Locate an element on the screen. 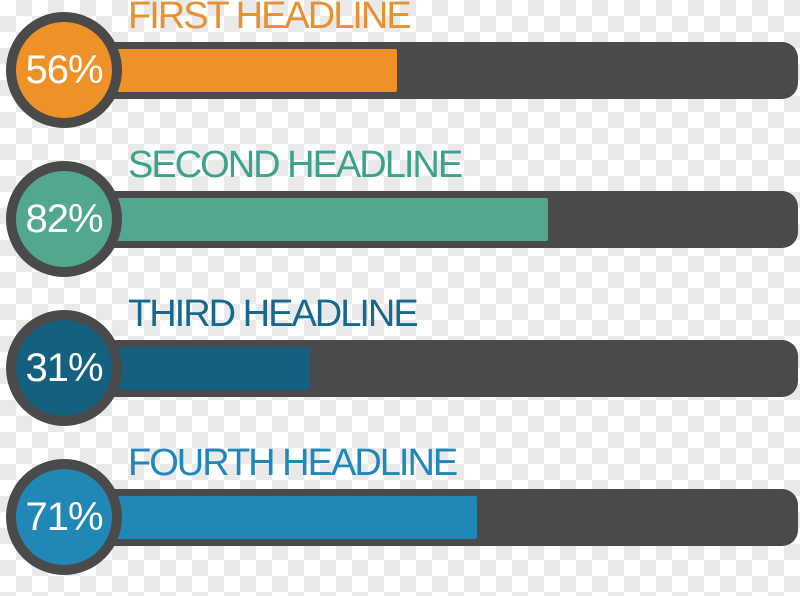  percent-label: 82% is located at coordinates (64, 219).